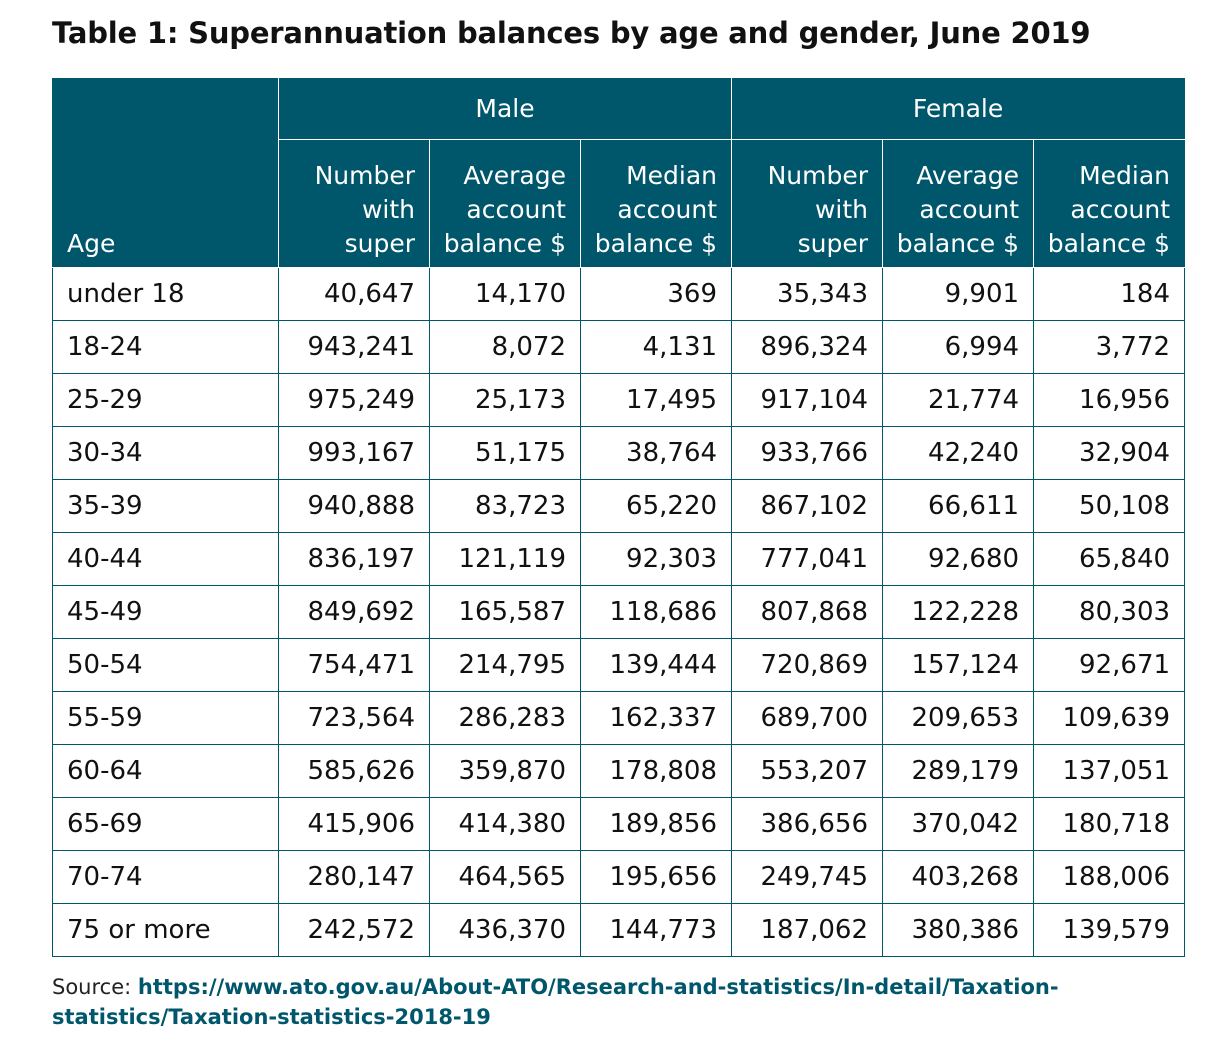 This screenshot has height=1050, width=1230. Describe the element at coordinates (958, 294) in the screenshot. I see `value-cell: 9,901` at that location.